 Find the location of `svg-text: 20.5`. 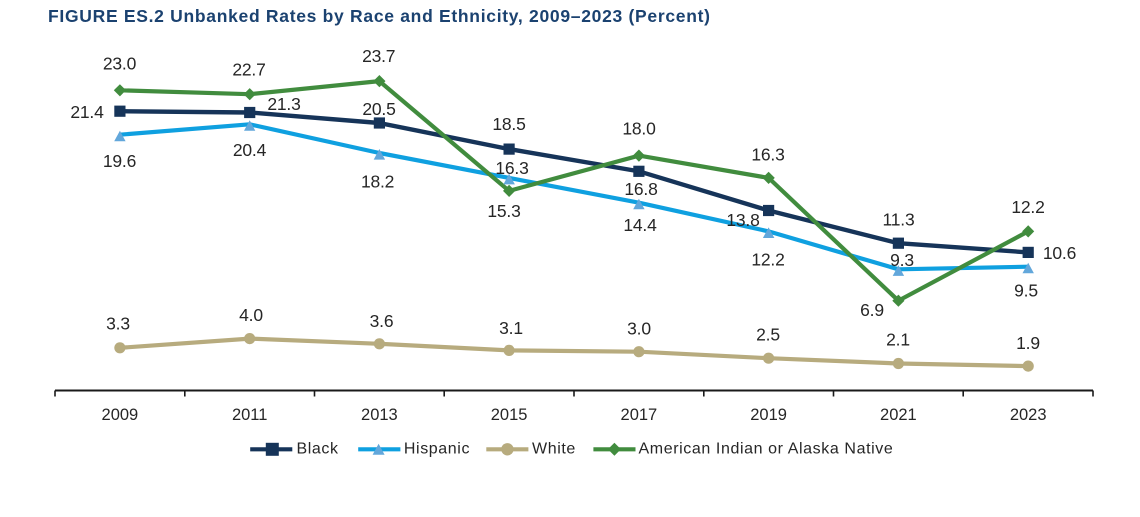

svg-text: 20.5 is located at coordinates (378, 109).